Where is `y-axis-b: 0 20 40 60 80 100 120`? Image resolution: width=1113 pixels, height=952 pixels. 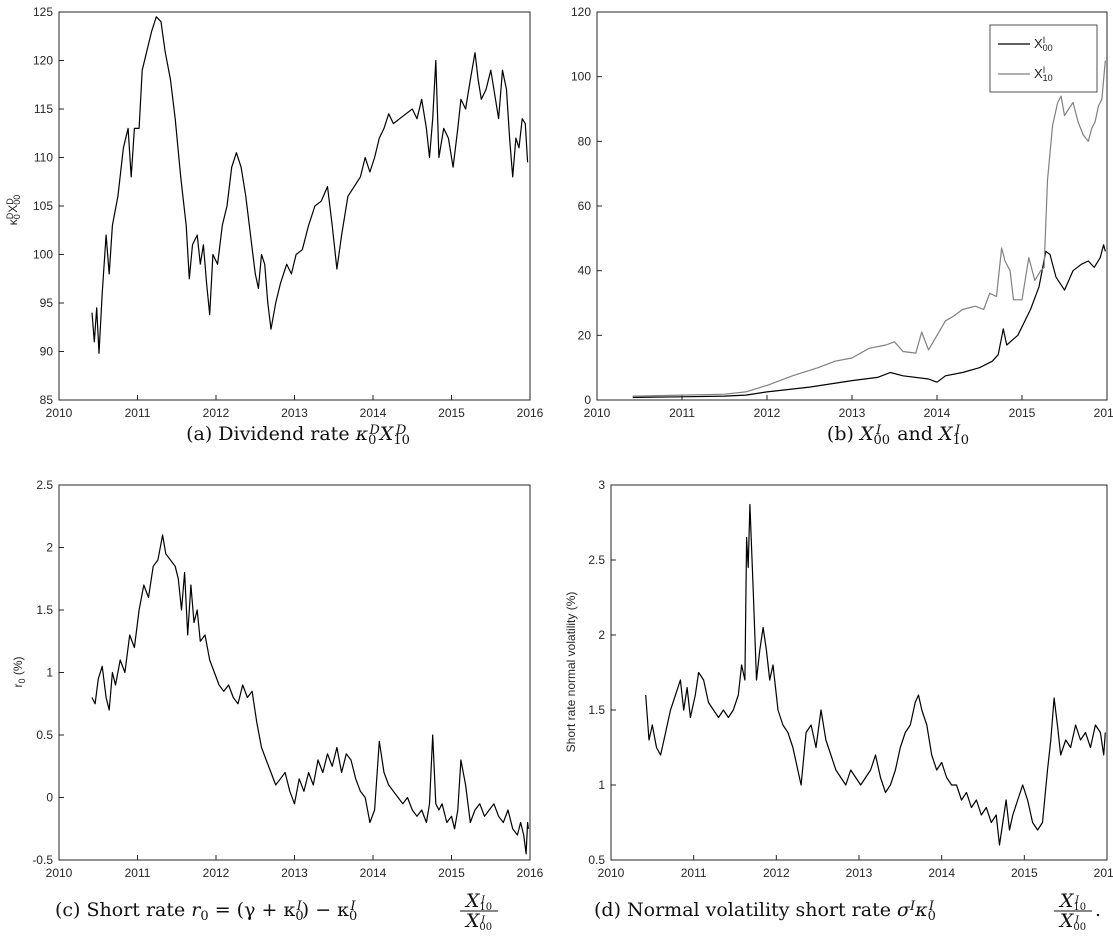 y-axis-b: 0 20 40 60 80 100 120 is located at coordinates (586, 206).